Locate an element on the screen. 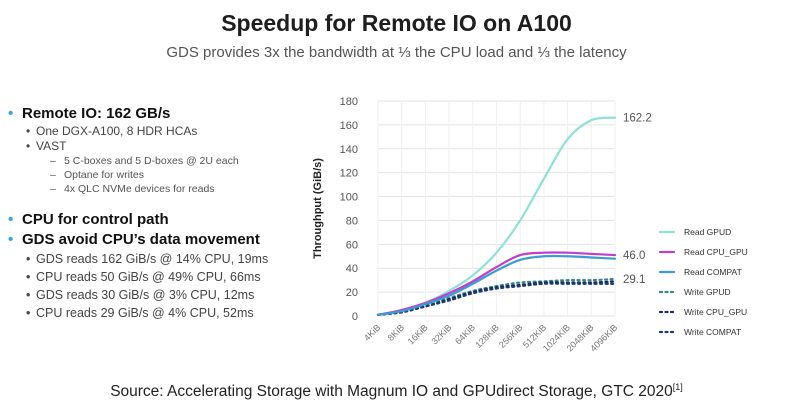 The image size is (793, 420). x-tick-label: 8KiB is located at coordinates (396, 332).